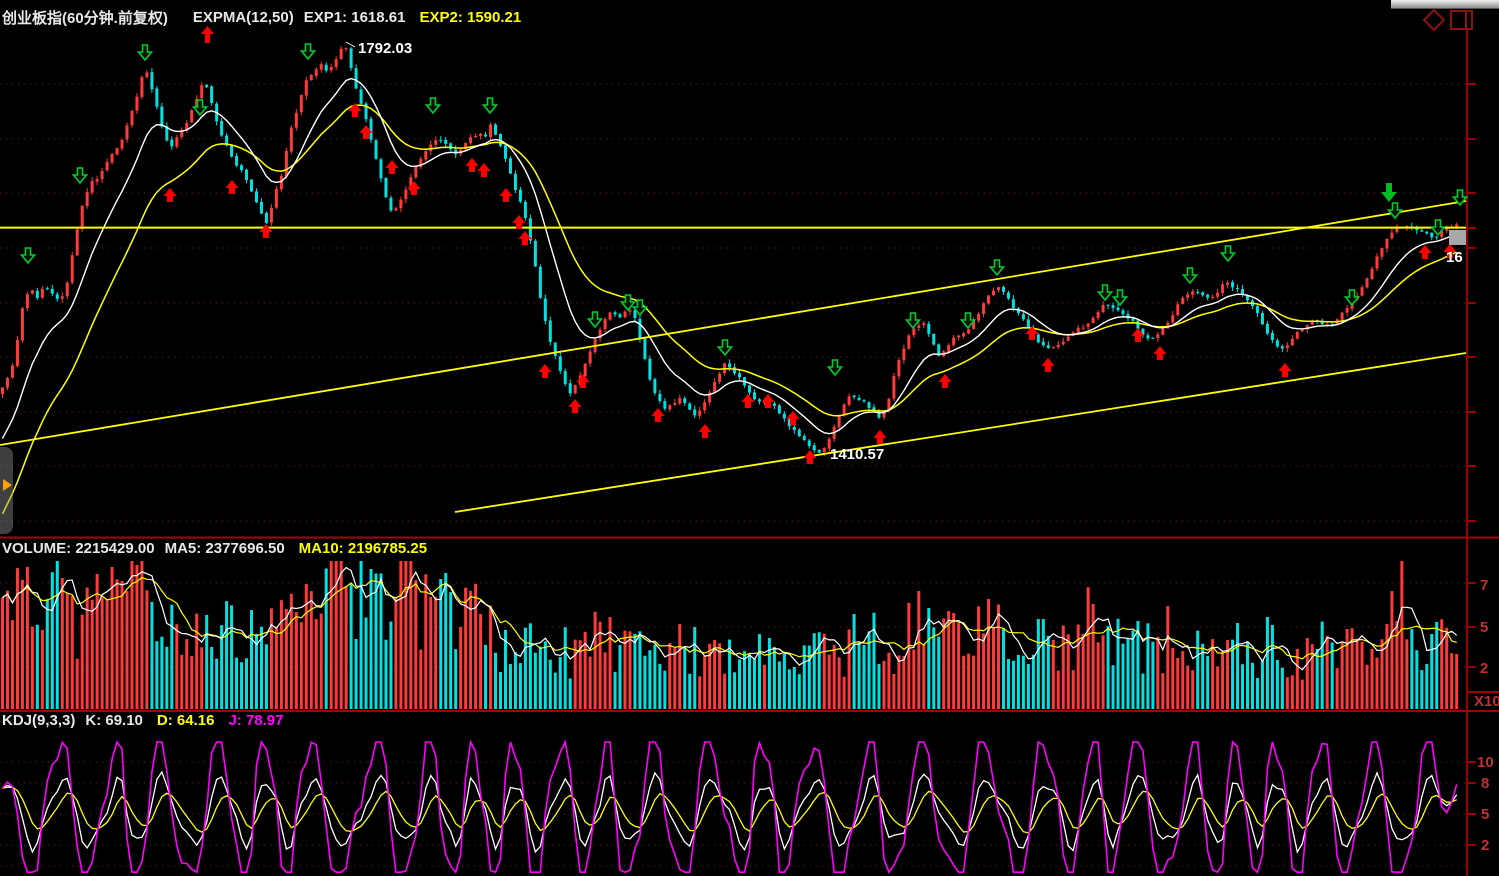 The image size is (1499, 876). I want to click on volume-axis-label: 2, so click(1484, 668).